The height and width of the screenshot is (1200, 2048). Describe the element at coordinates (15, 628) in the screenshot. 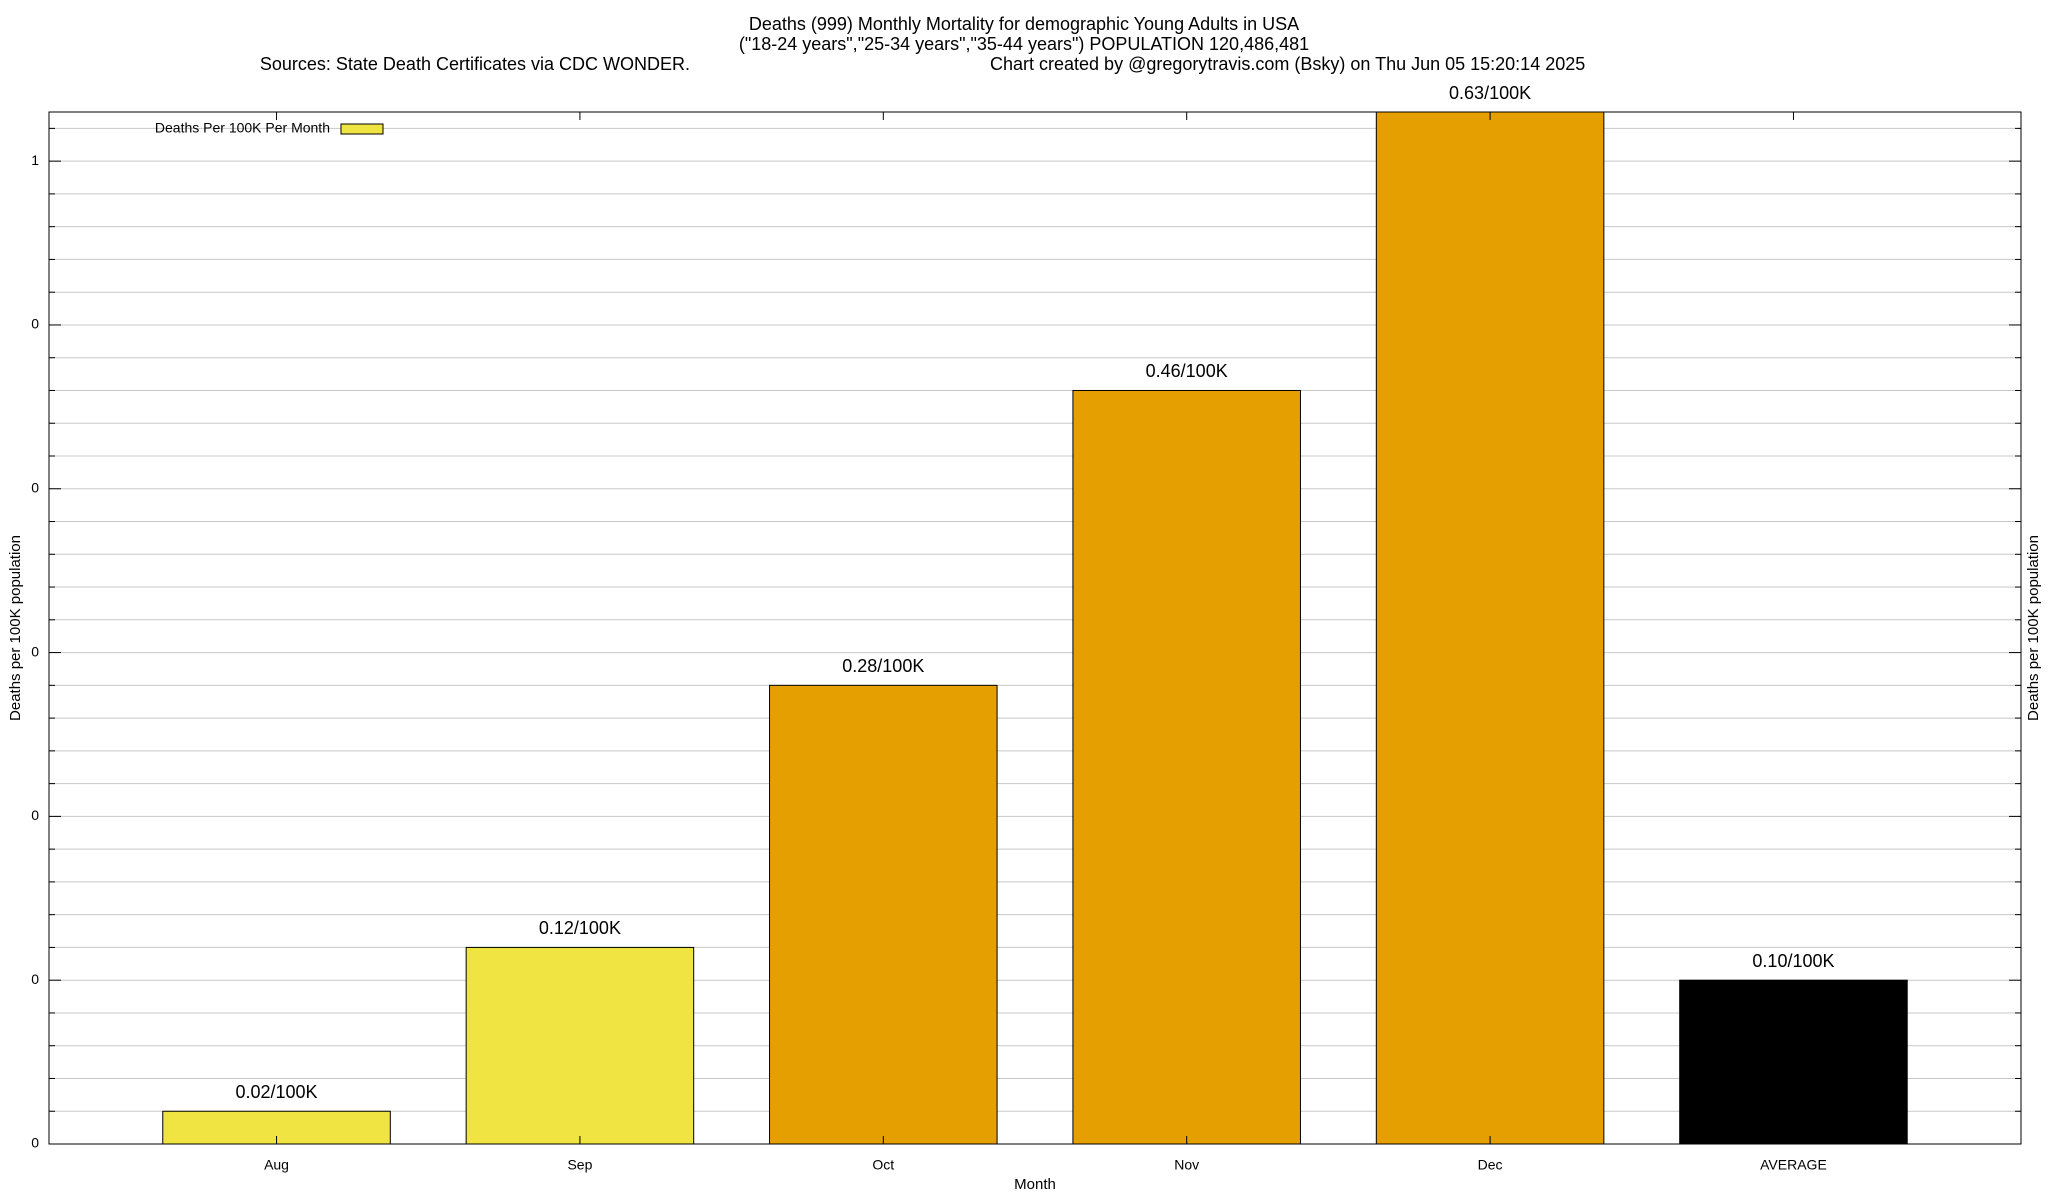

I see `y-axis-label: Deaths per 100K population` at that location.